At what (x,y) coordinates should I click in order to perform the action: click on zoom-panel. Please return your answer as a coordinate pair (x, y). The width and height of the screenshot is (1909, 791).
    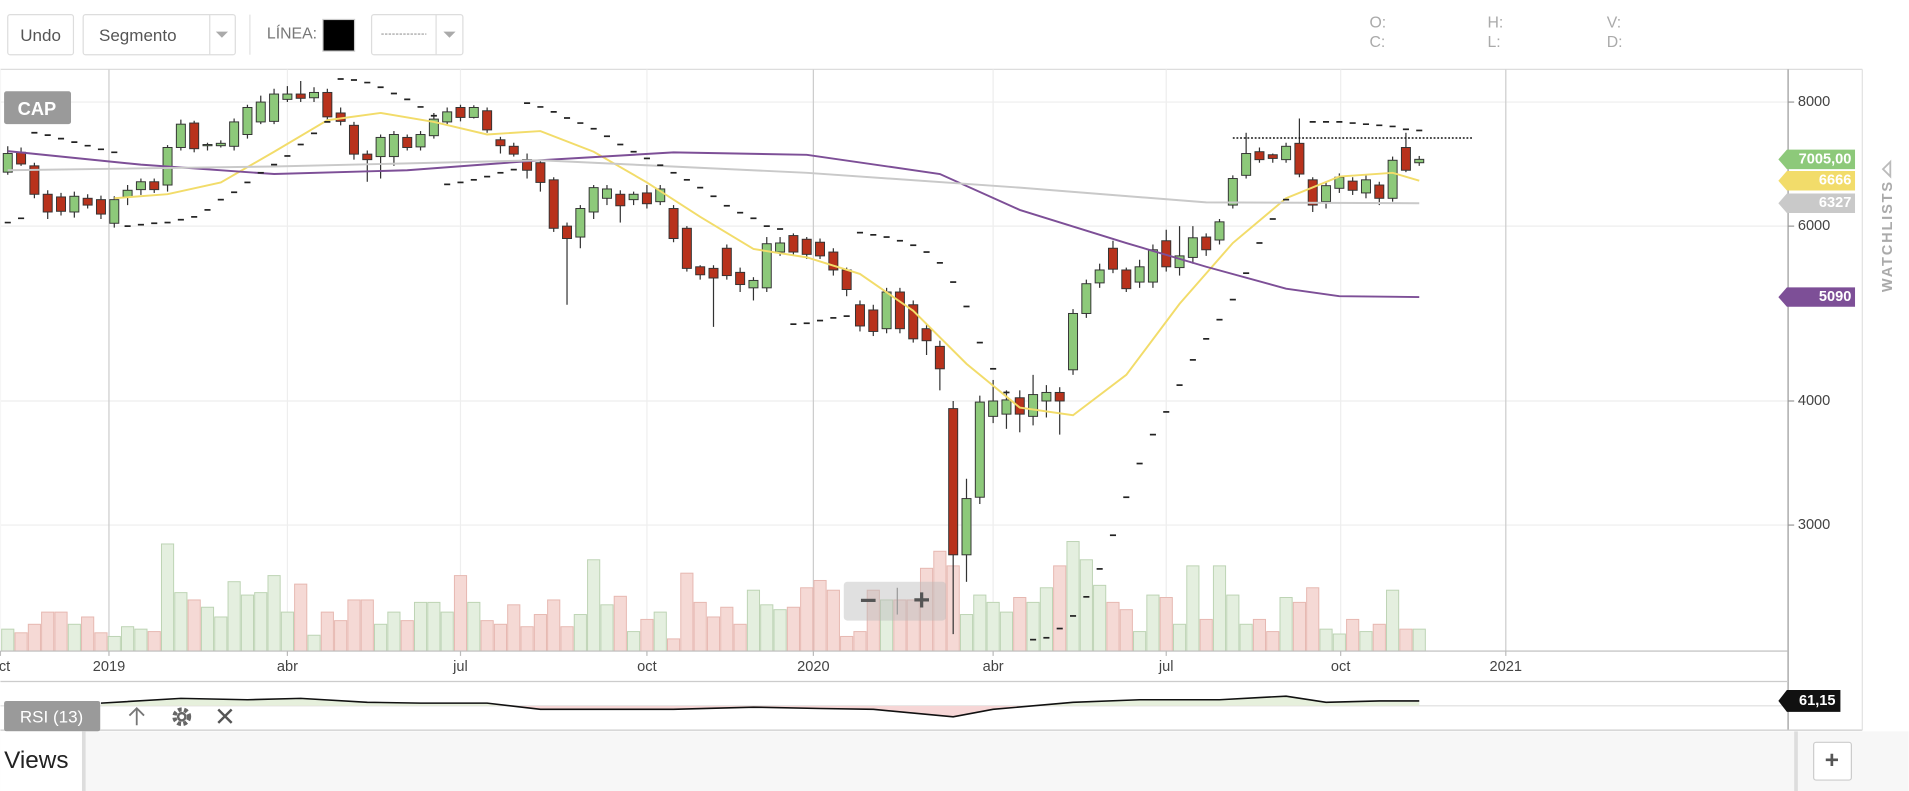
    Looking at the image, I should click on (894, 601).